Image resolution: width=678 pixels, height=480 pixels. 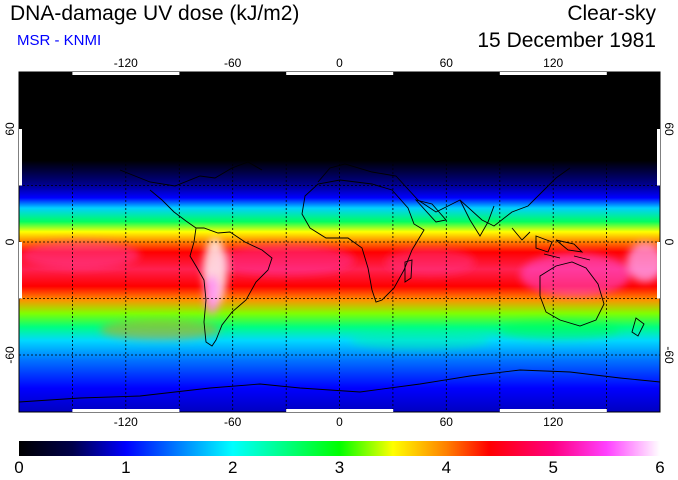 What do you see at coordinates (659, 467) in the screenshot?
I see `colorbar-tick-label: 6` at bounding box center [659, 467].